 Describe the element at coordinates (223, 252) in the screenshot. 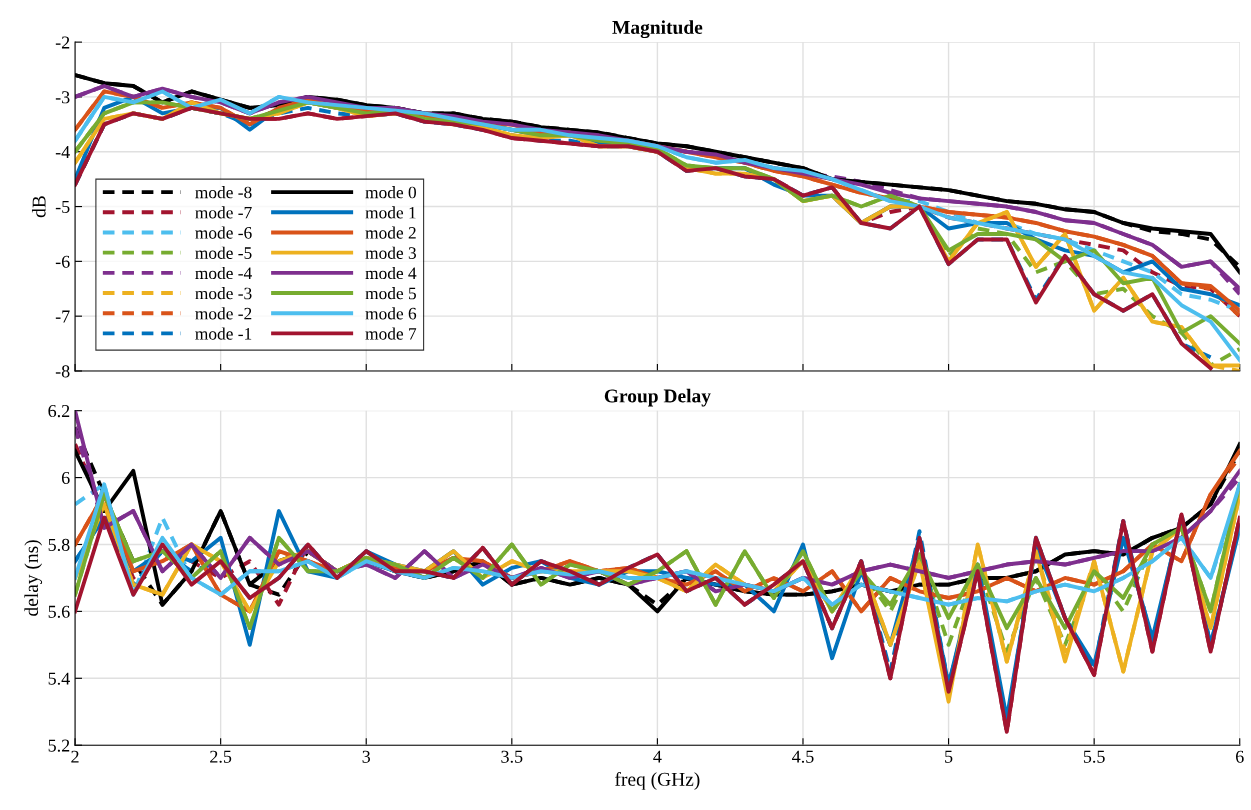

I see `legend-label: mode -5` at that location.